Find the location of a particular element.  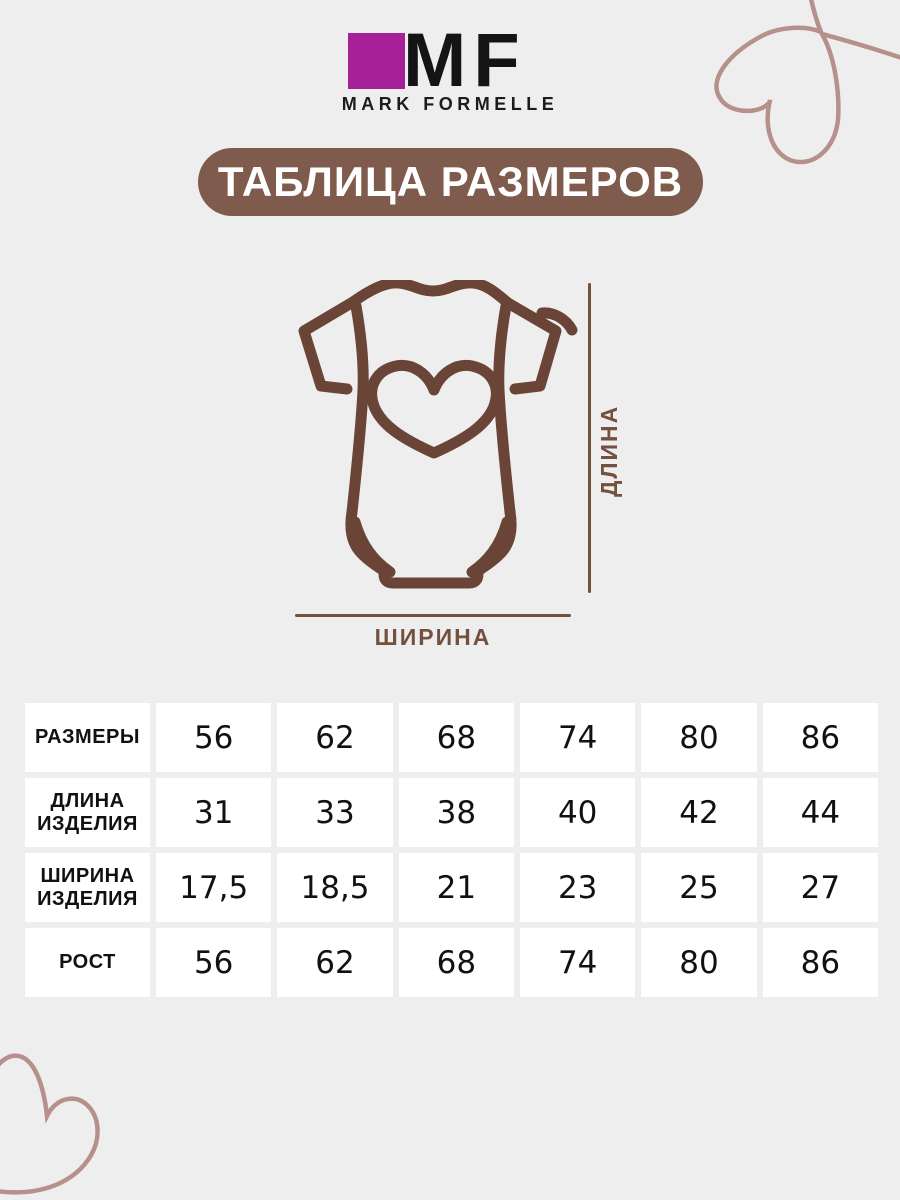

logo-magenta-square-icon is located at coordinates (376, 61).